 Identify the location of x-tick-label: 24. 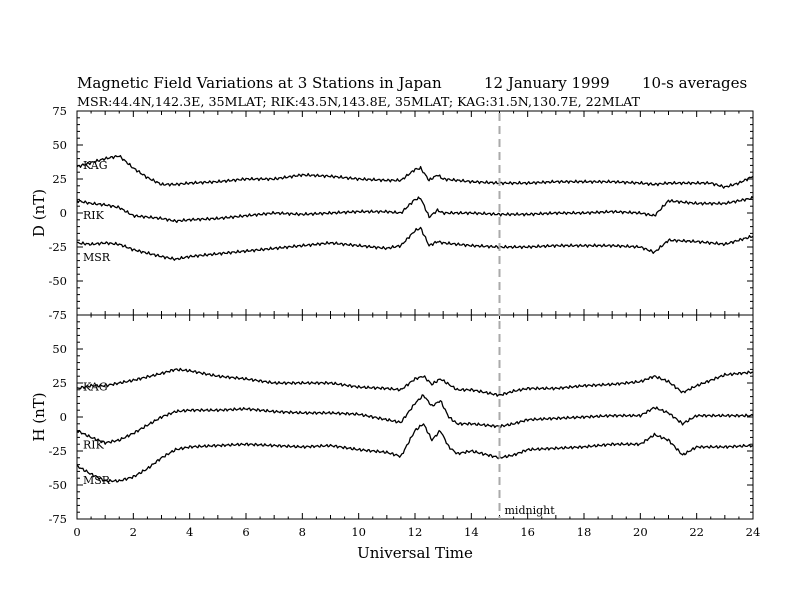
(753, 532).